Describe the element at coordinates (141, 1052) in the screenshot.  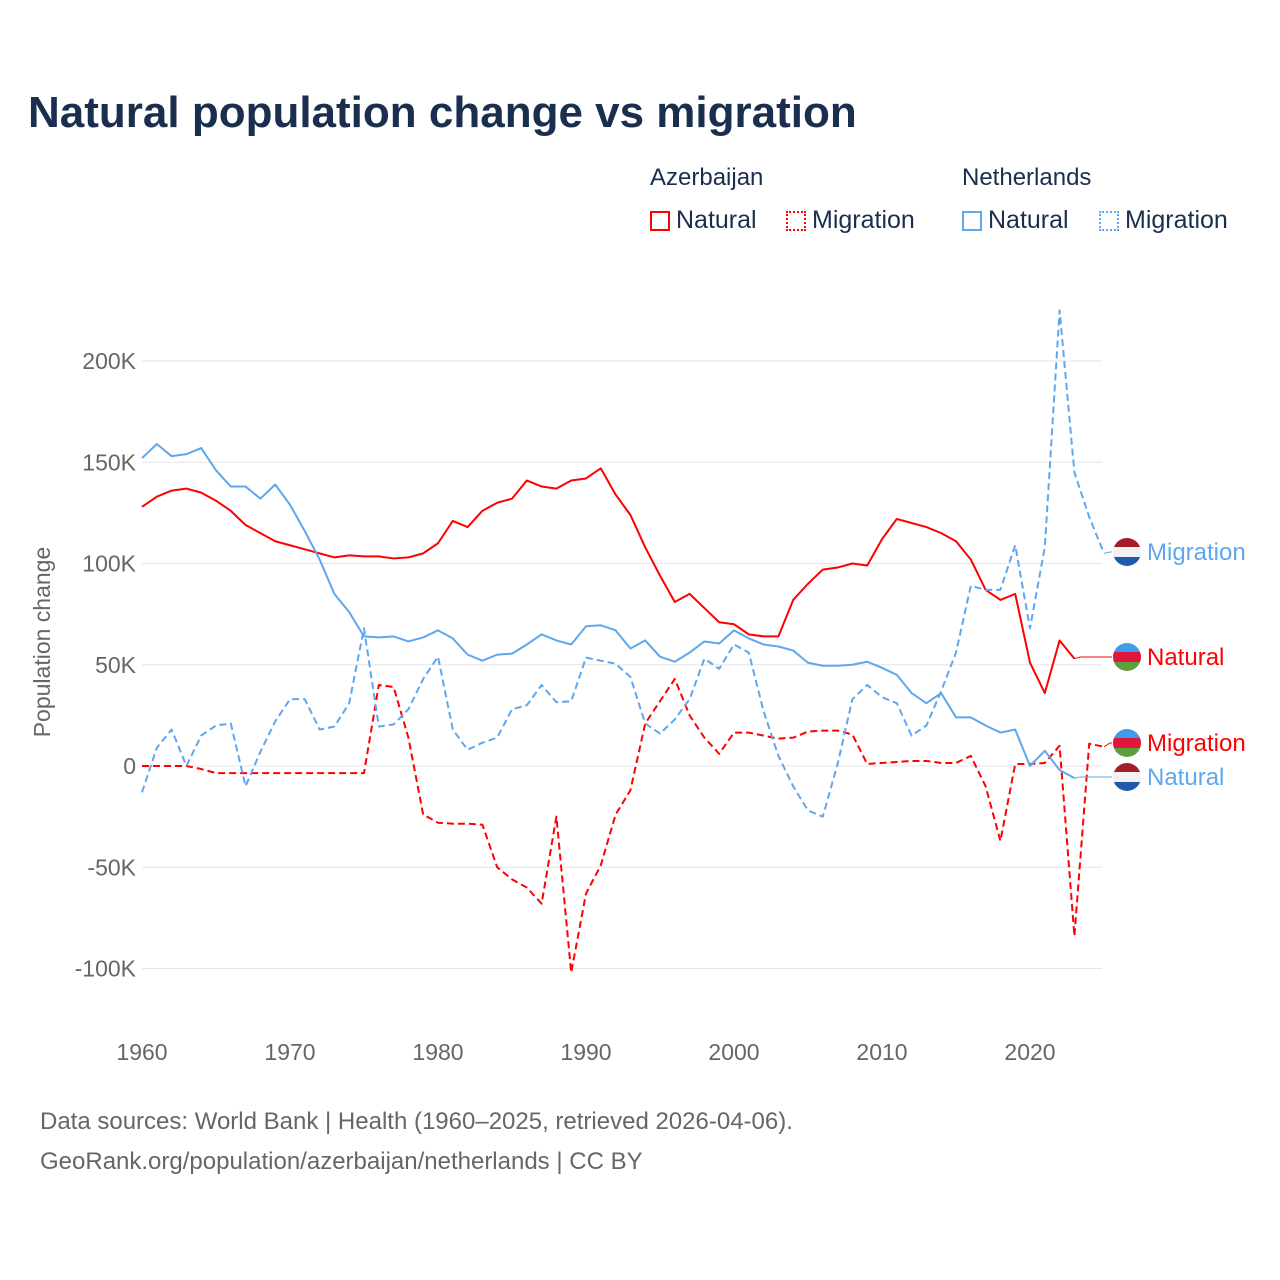
I see `x-tick-label: 1960` at that location.